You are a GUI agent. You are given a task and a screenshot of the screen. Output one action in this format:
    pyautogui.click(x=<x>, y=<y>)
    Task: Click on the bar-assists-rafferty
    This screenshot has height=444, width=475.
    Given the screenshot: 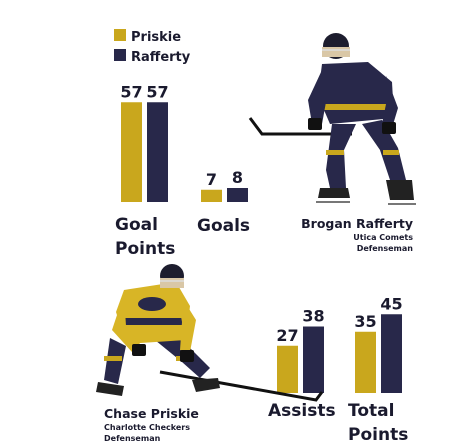 What is the action you would take?
    pyautogui.click(x=313, y=359)
    